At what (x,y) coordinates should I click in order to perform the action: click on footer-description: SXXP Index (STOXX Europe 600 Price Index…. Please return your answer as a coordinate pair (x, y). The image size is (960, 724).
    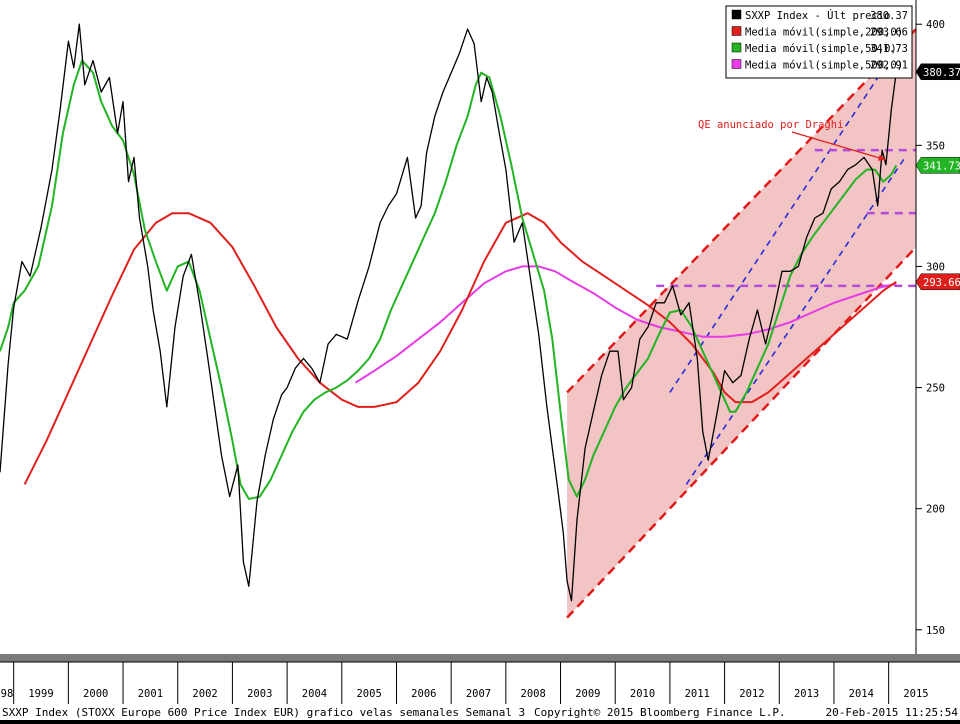
    Looking at the image, I should click on (263, 712).